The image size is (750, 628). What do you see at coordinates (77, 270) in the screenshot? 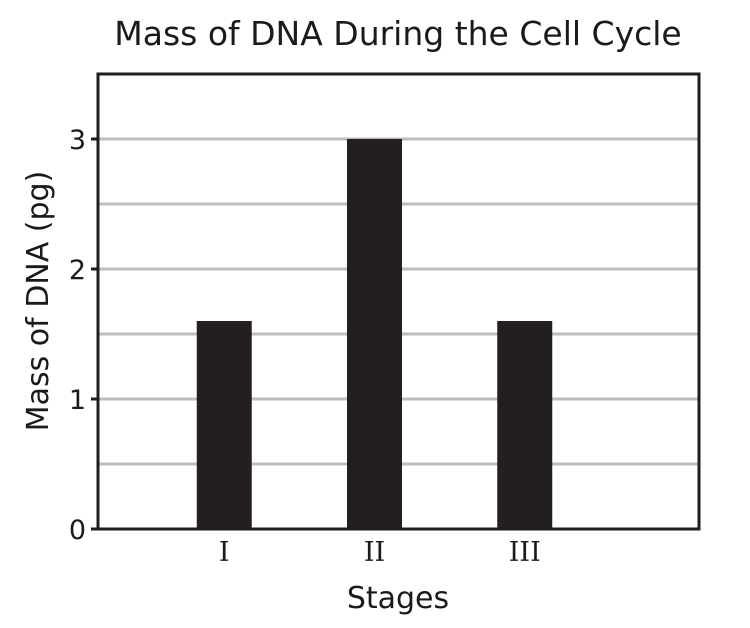
I see `y-tick-label: 2` at bounding box center [77, 270].